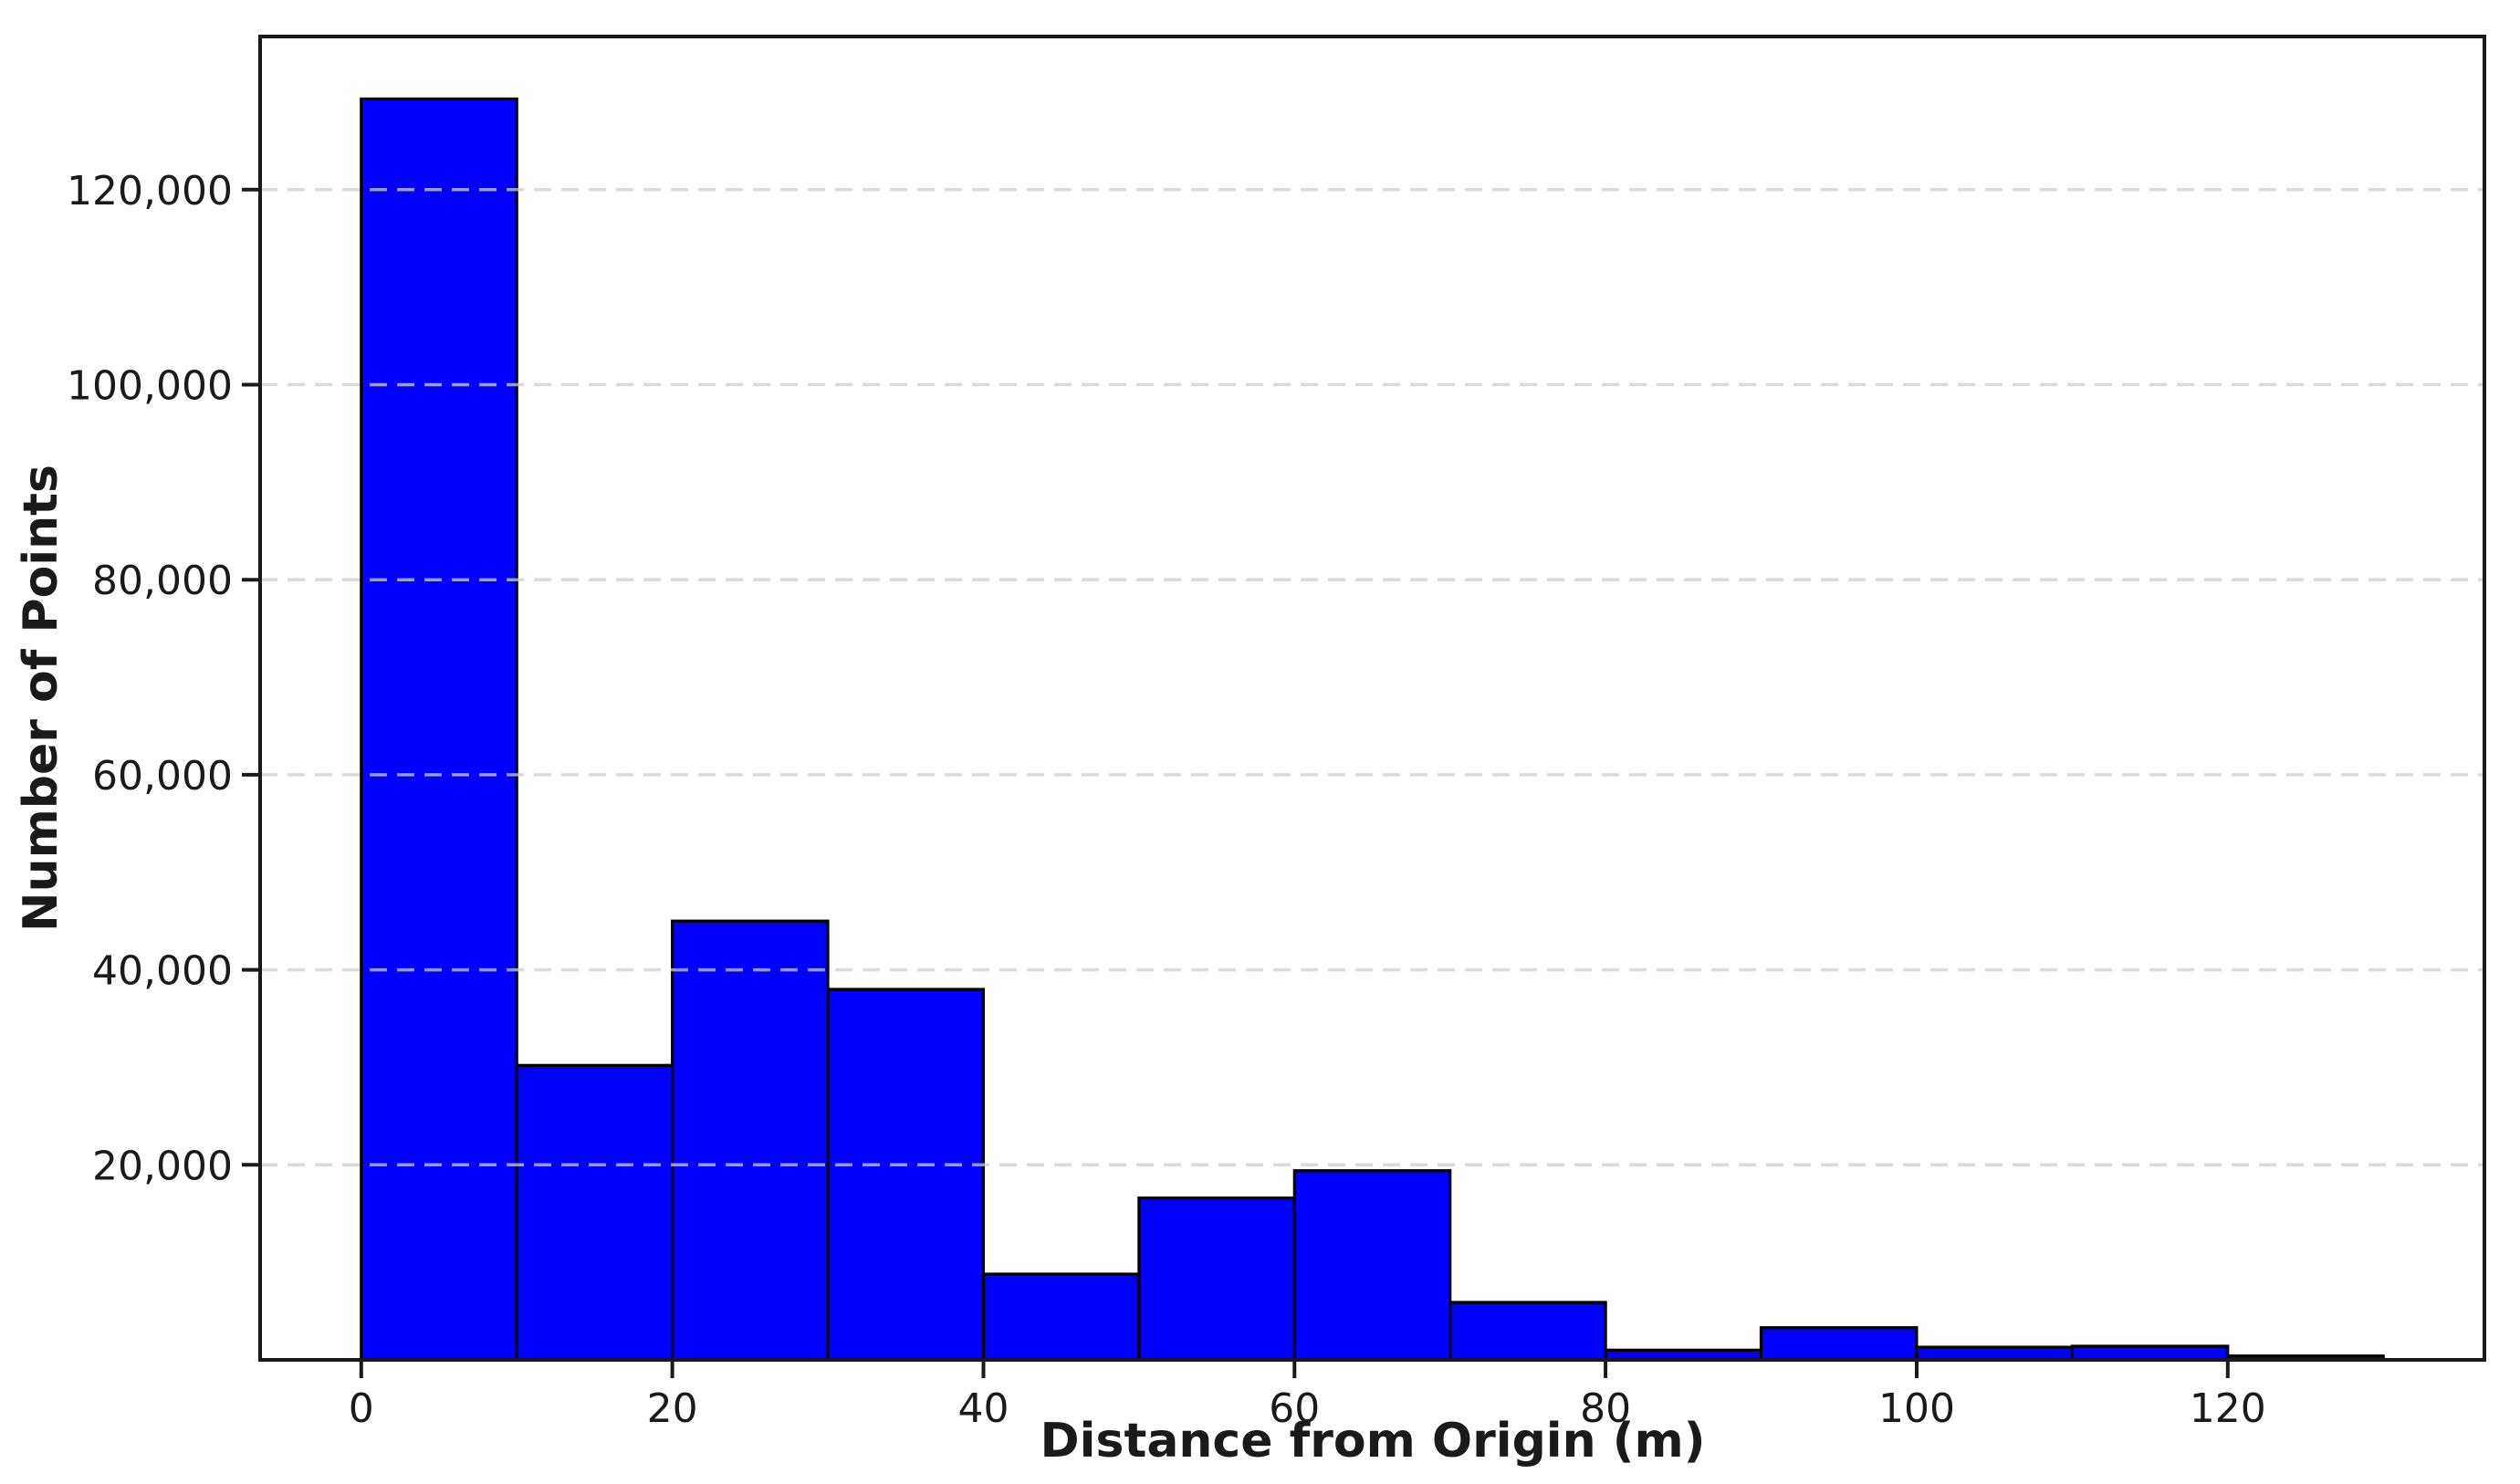  Describe the element at coordinates (1295, 1408) in the screenshot. I see `x-tick-label: 60` at that location.